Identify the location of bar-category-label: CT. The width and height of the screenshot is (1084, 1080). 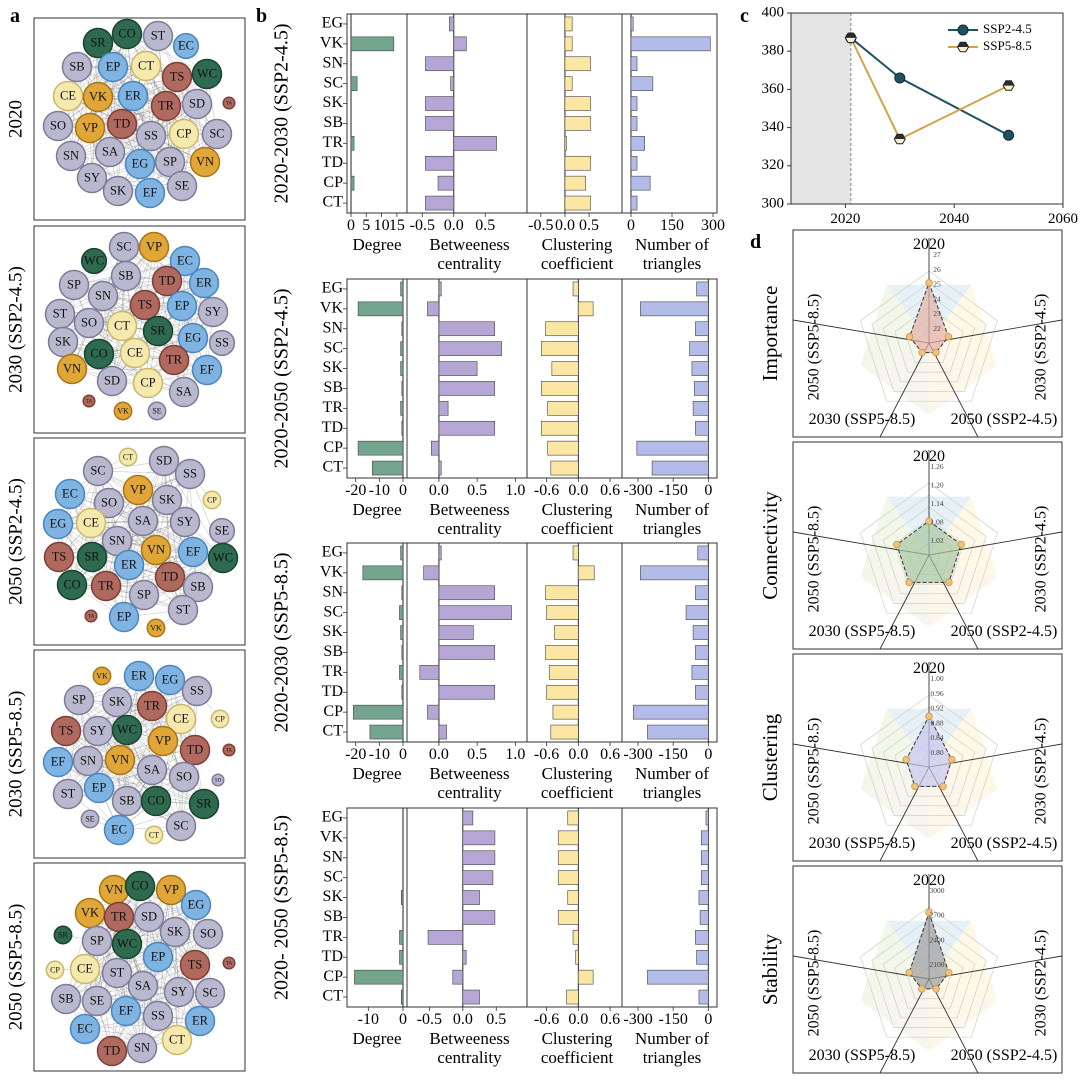
(333, 467).